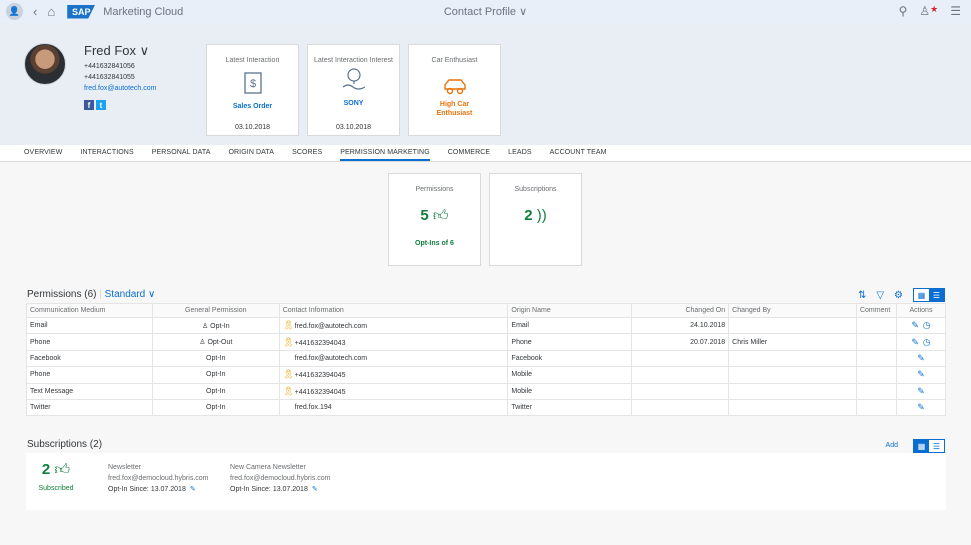  Describe the element at coordinates (570, 375) in the screenshot. I see `cell-origin: Mobile` at that location.